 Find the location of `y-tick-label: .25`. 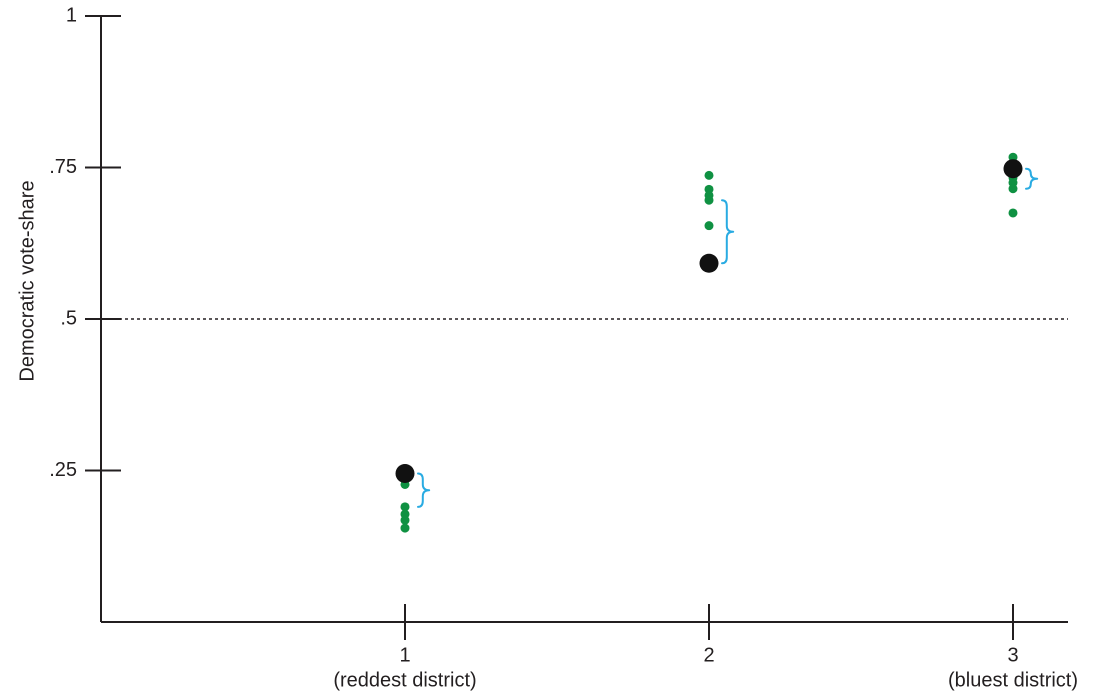

y-tick-label: .25 is located at coordinates (63, 470).